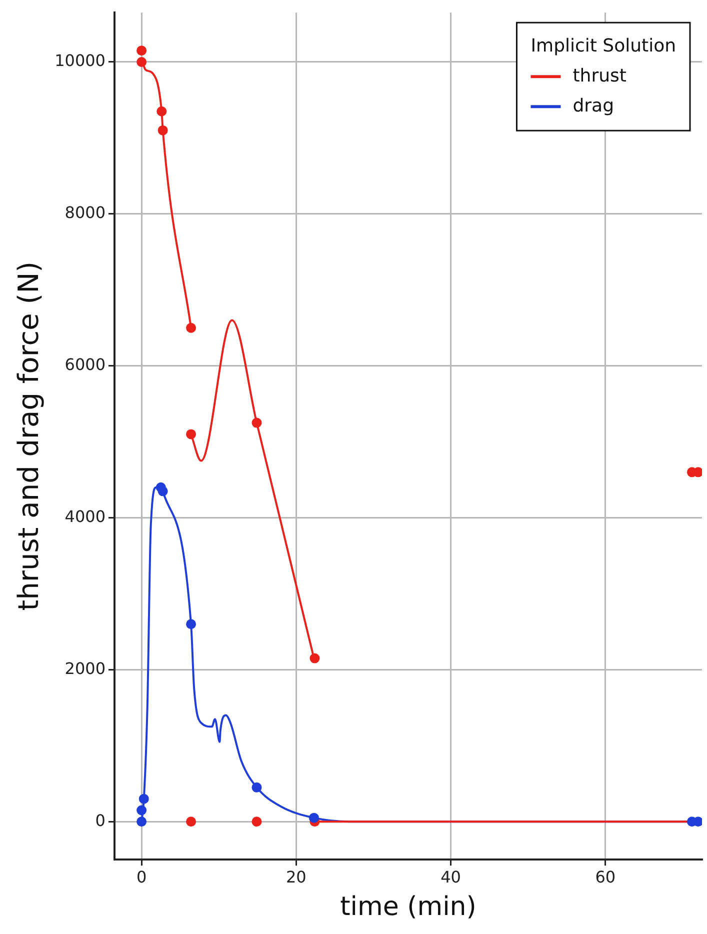 Image resolution: width=707 pixels, height=934 pixels. I want to click on y-tick-label: 0, so click(100, 820).